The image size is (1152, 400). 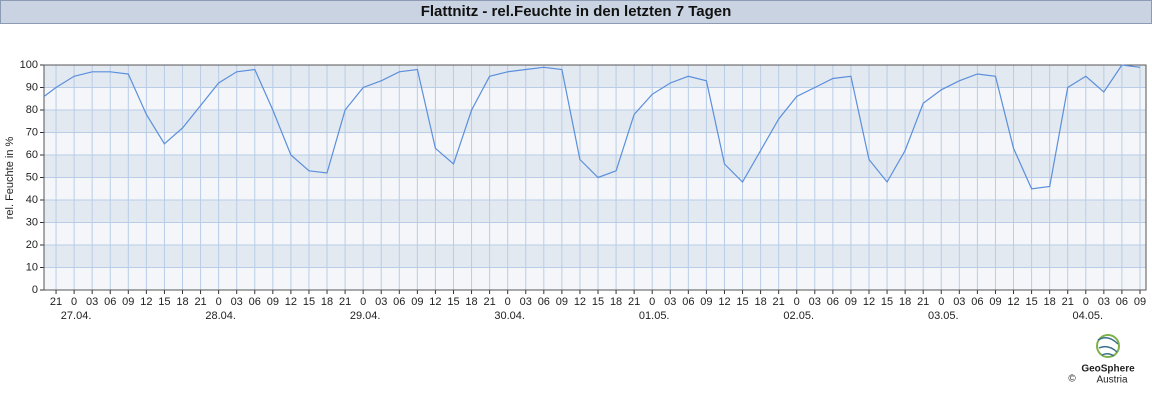 I want to click on y-tick-label: 30, so click(x=32, y=222).